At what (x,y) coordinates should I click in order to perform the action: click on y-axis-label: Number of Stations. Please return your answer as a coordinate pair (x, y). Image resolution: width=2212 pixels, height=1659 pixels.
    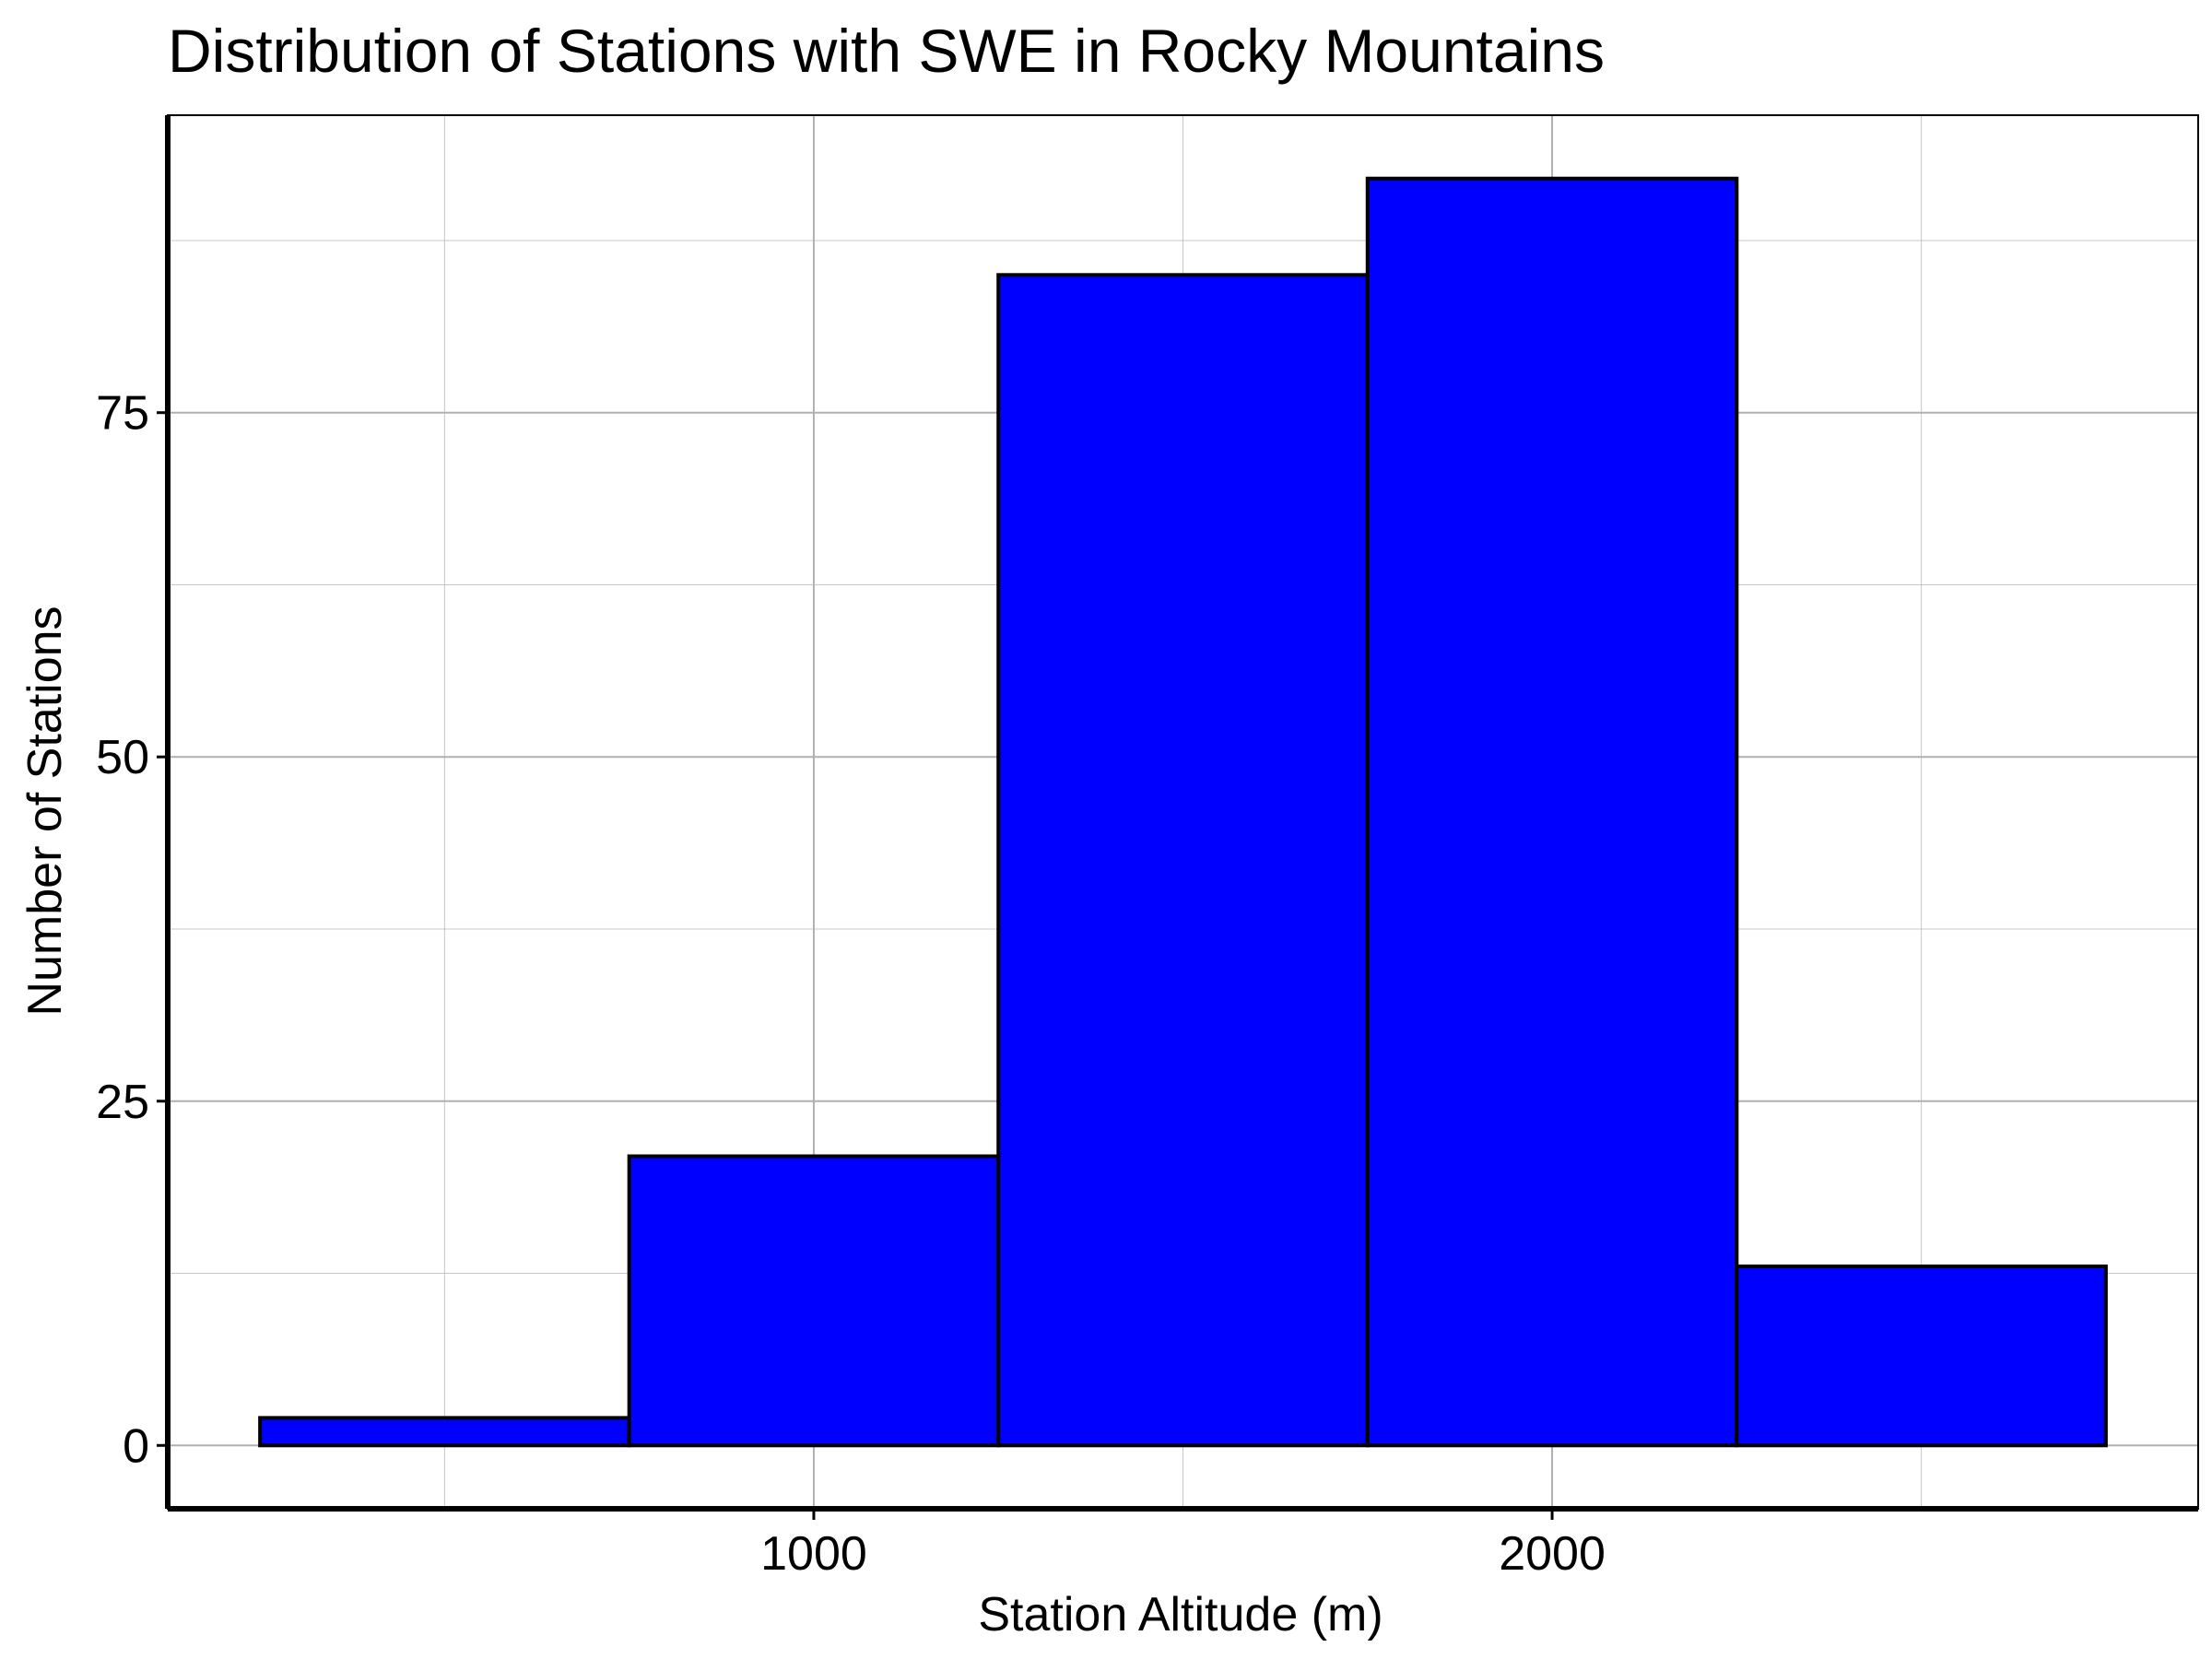
    Looking at the image, I should click on (45, 811).